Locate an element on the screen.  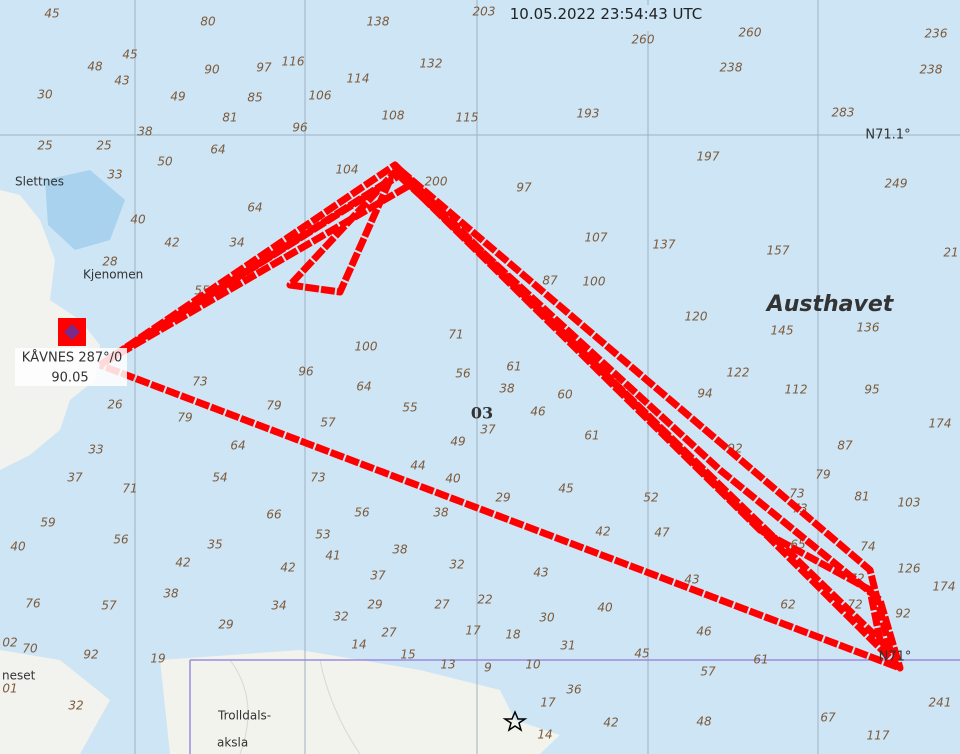
depth-sounding: 34 is located at coordinates (236, 243).